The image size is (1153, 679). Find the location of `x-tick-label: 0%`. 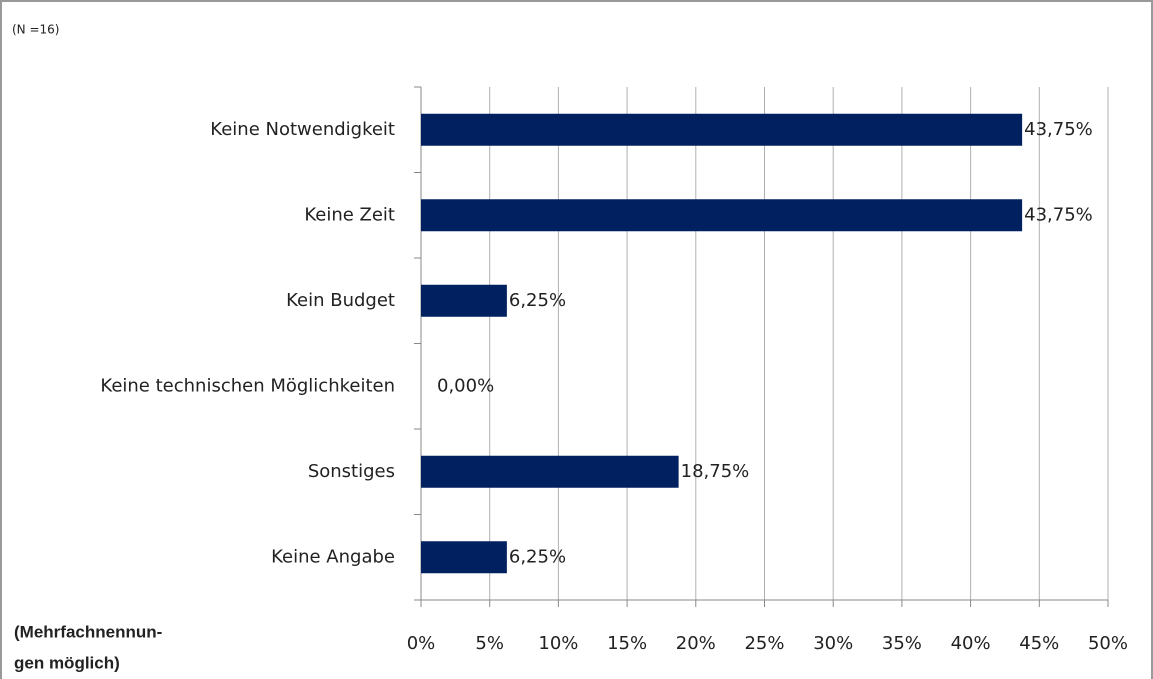

x-tick-label: 0% is located at coordinates (421, 643).